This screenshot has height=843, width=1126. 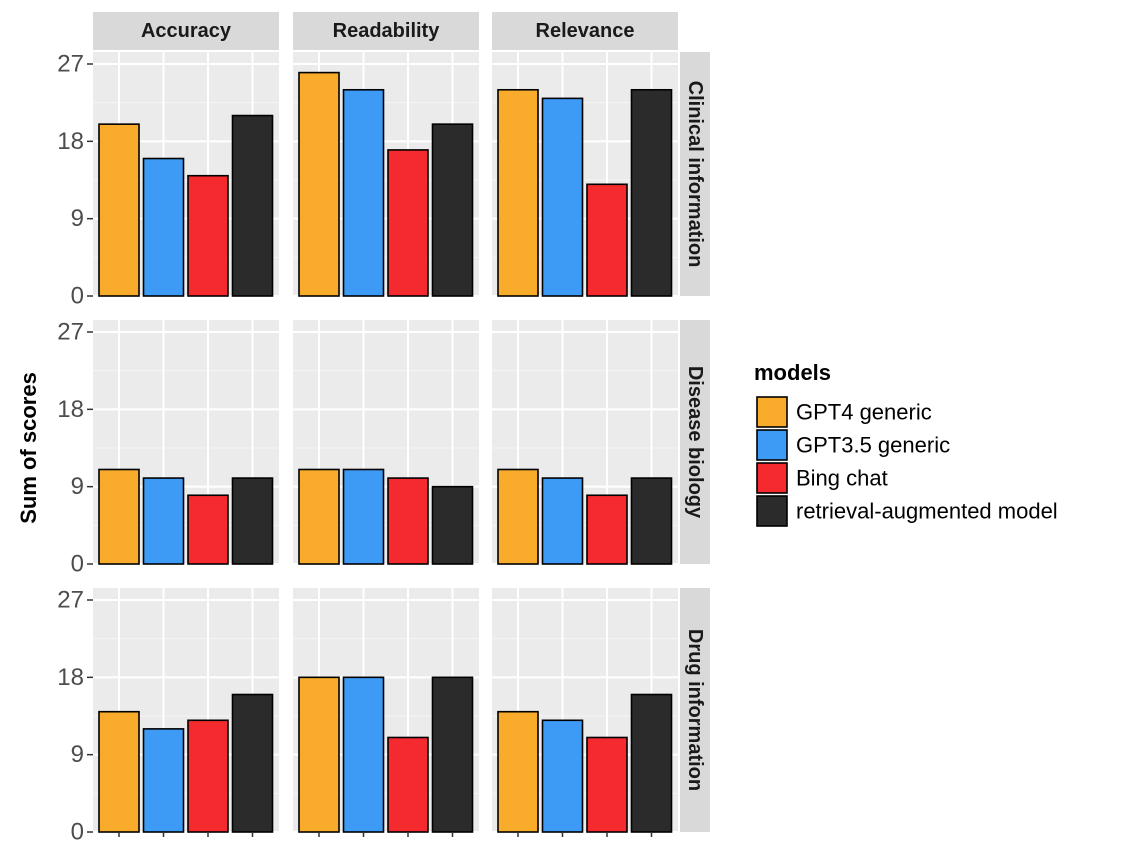 I want to click on legend-title: models, so click(x=792, y=372).